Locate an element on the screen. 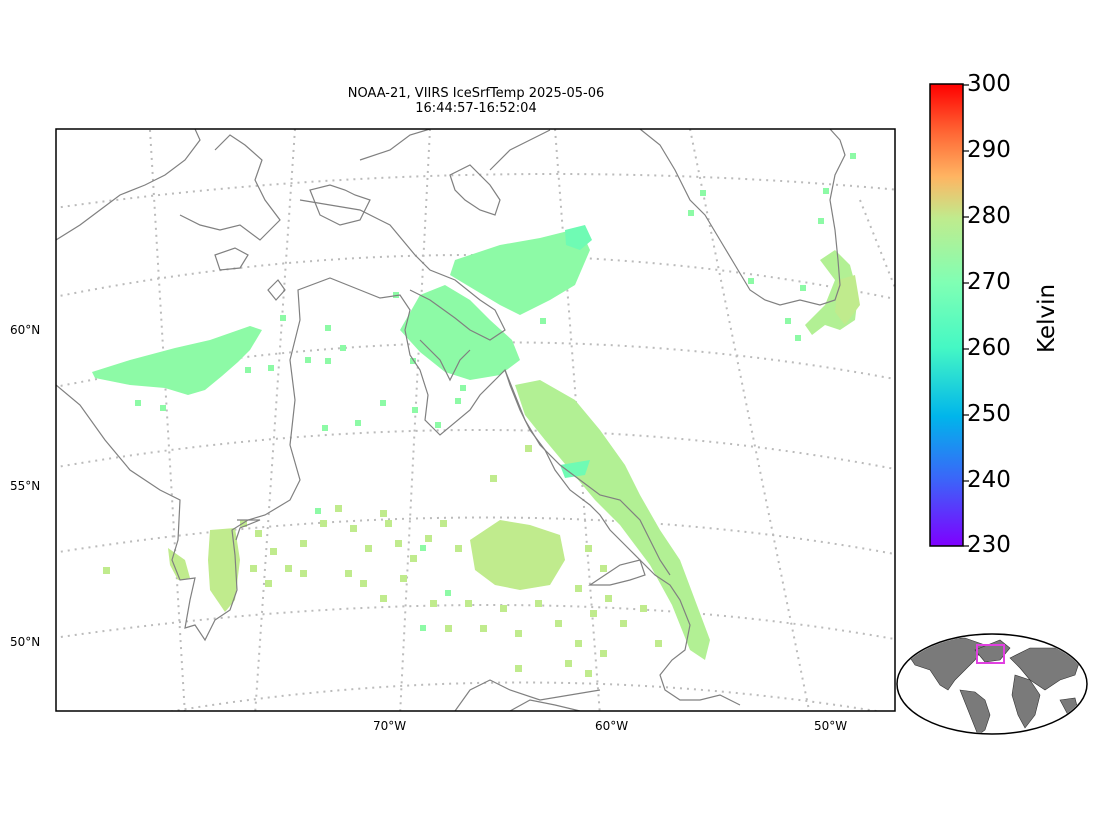 The height and width of the screenshot is (840, 1120). colorbar-tick-260: 260 is located at coordinates (989, 348).